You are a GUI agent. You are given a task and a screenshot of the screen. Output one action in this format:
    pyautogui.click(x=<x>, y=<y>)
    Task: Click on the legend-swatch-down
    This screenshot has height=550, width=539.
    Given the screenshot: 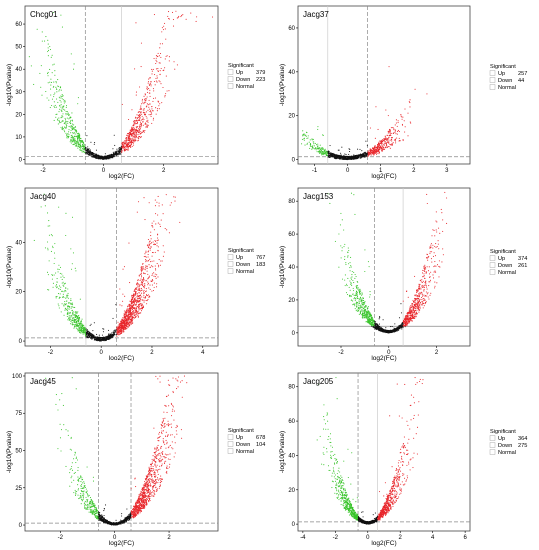 What is the action you would take?
    pyautogui.click(x=230, y=264)
    